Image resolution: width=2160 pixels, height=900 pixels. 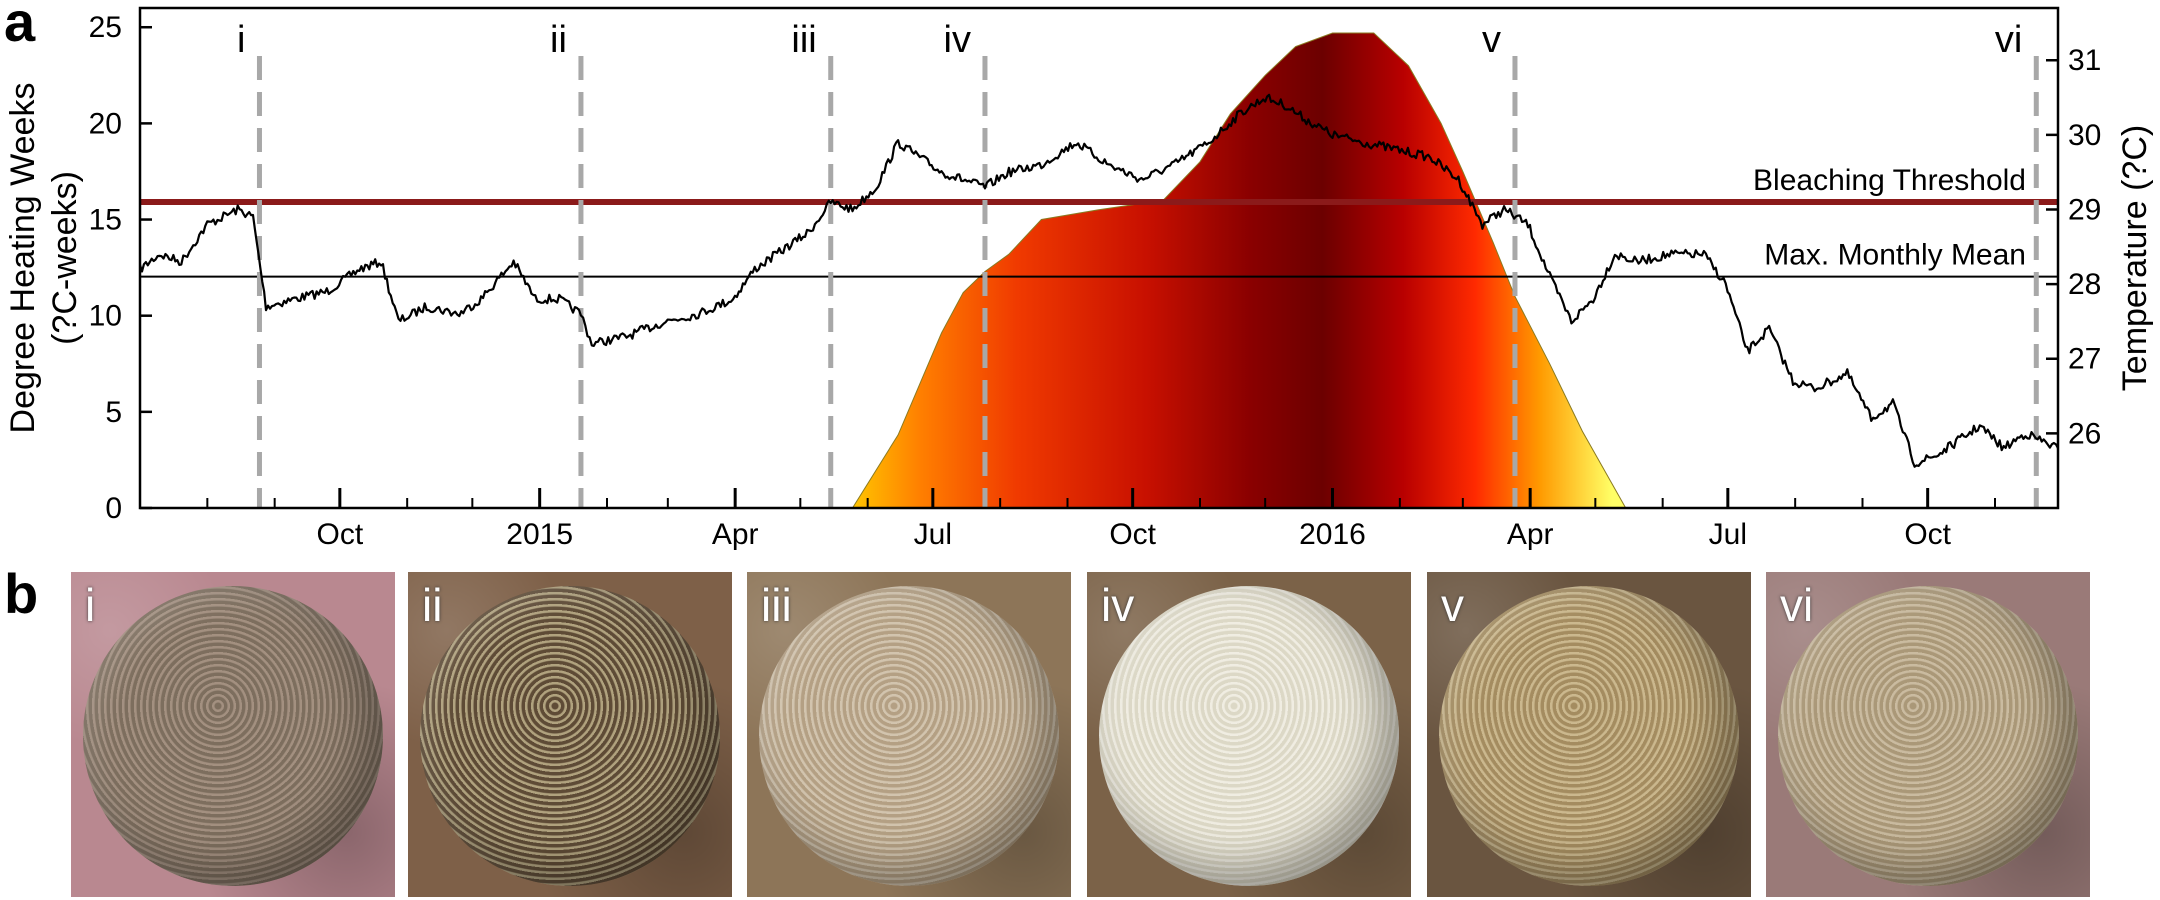 What do you see at coordinates (2008, 40) in the screenshot?
I see `sampling-event-label: vi` at bounding box center [2008, 40].